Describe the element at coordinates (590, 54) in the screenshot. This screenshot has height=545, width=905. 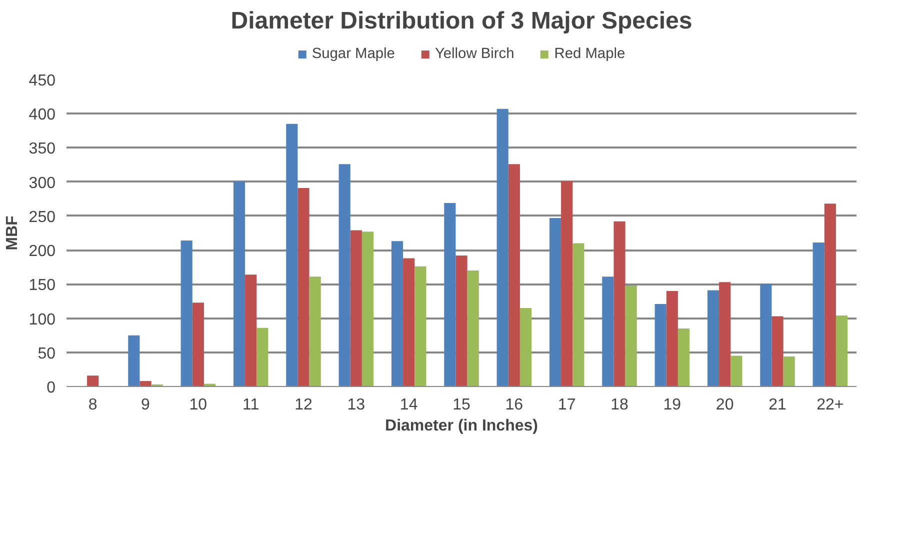
I see `legend-label: Red Maple` at that location.